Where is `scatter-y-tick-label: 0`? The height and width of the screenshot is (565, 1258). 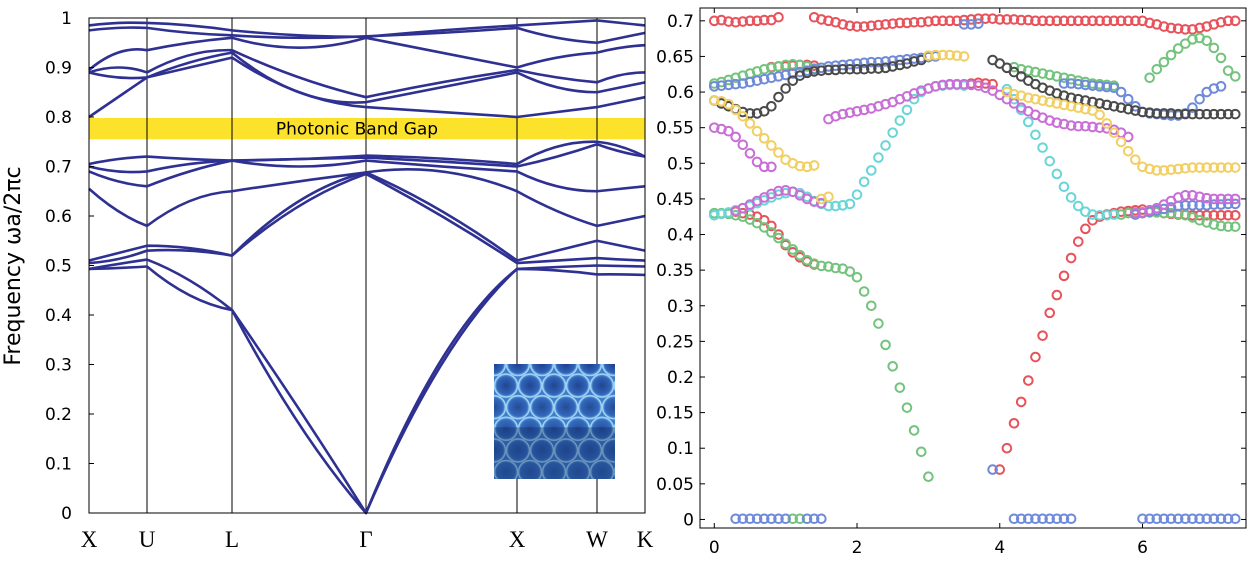
scatter-y-tick-label: 0 is located at coordinates (688, 520).